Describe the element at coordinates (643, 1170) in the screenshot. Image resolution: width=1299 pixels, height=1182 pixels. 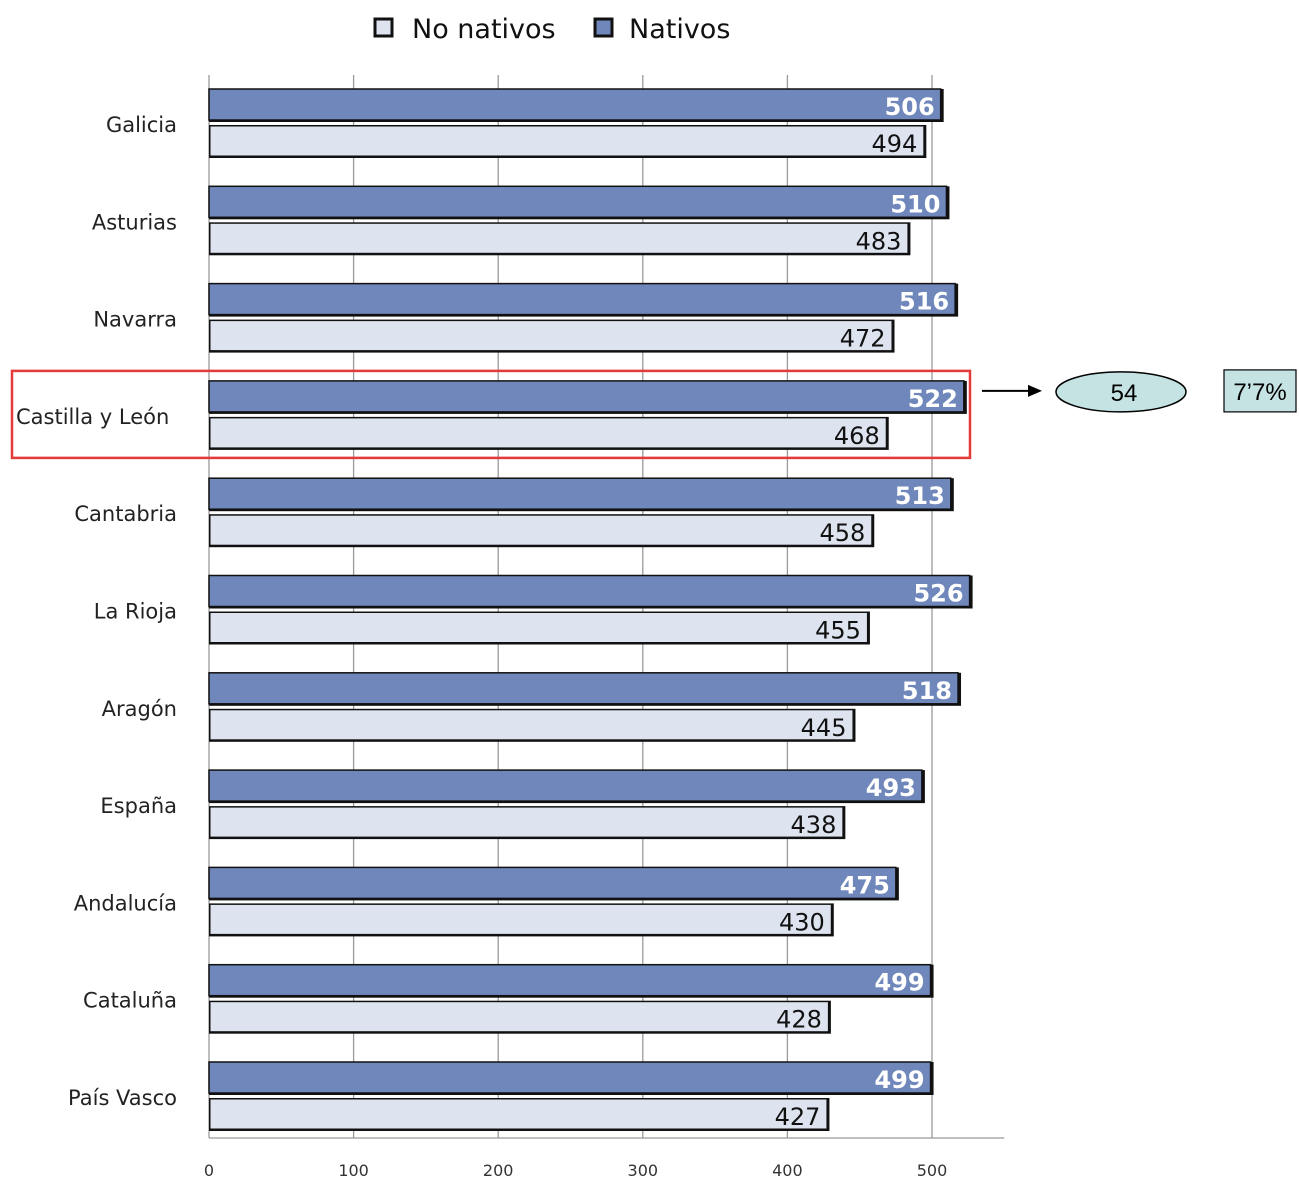
I see `x-tick-label-300: 300` at that location.